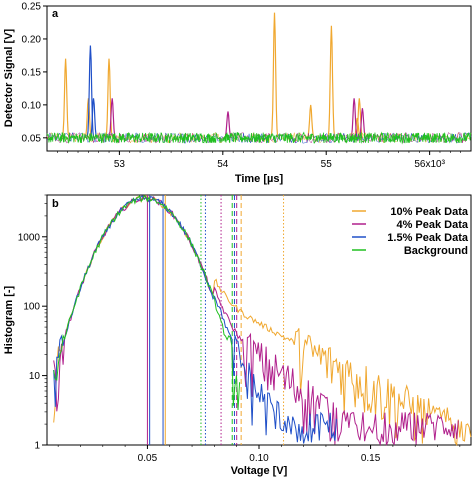 This screenshot has height=481, width=474. What do you see at coordinates (259, 458) in the screenshot?
I see `panel-b-x-tick-label: 0.10` at bounding box center [259, 458].